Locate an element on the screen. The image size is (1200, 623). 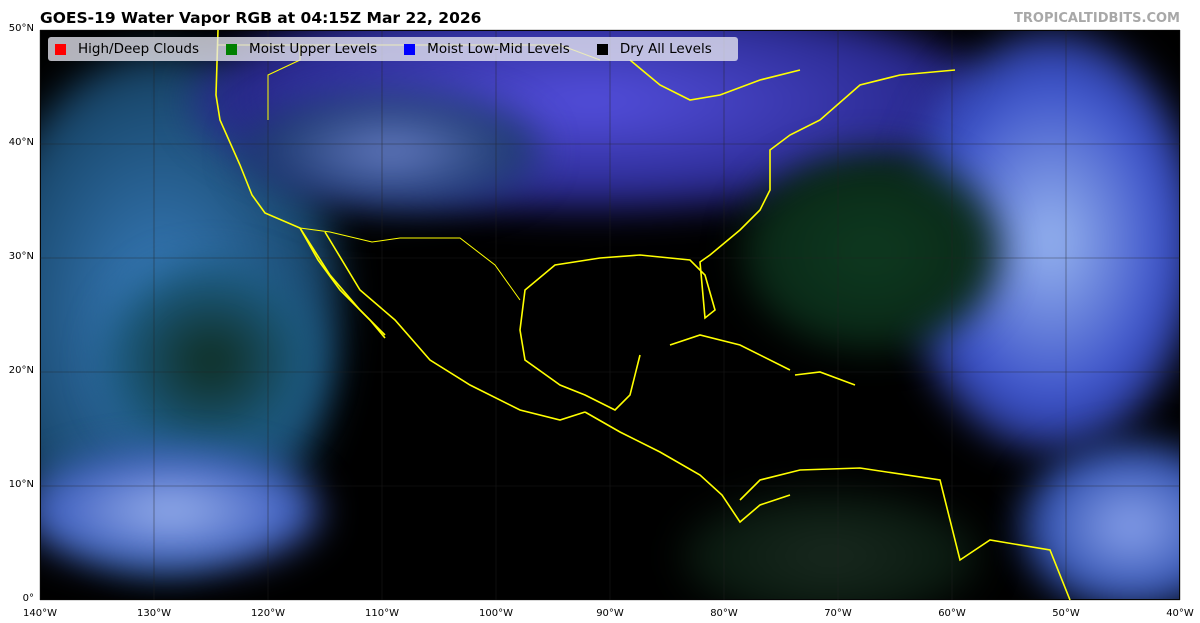
legend-item: Moist Low-Mid Levels is located at coordinates (487, 49).